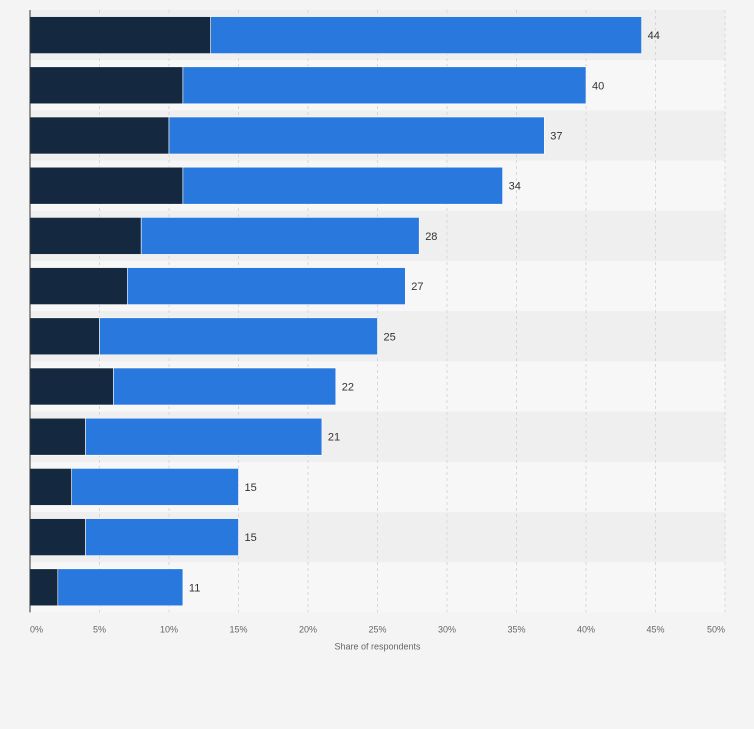  What do you see at coordinates (334, 438) in the screenshot?
I see `bar-total-label: 21` at bounding box center [334, 438].